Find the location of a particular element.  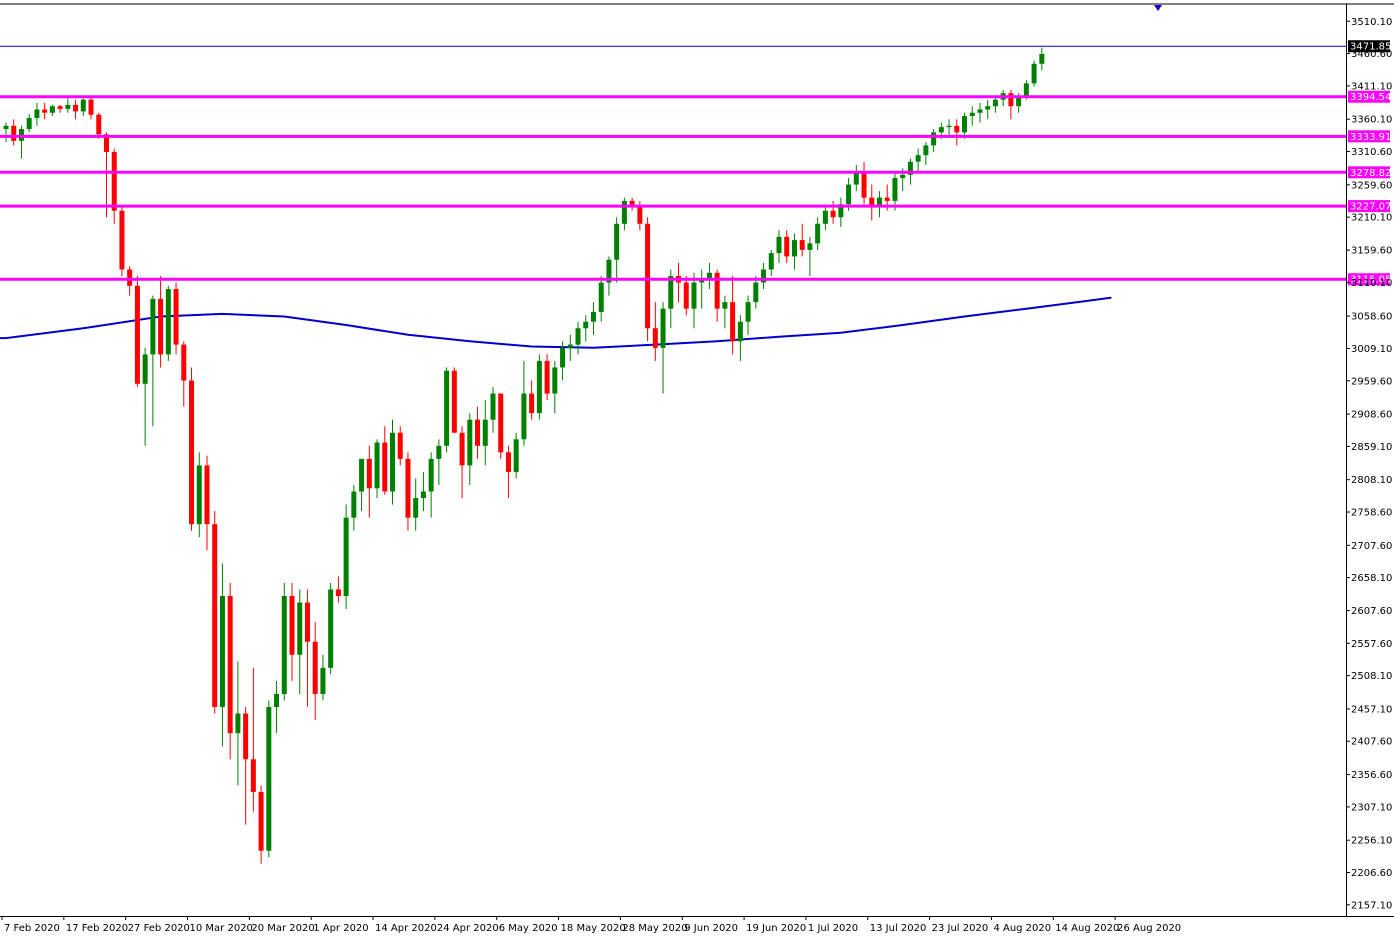

x-tick-label: 23 Jul 2020 is located at coordinates (960, 928).